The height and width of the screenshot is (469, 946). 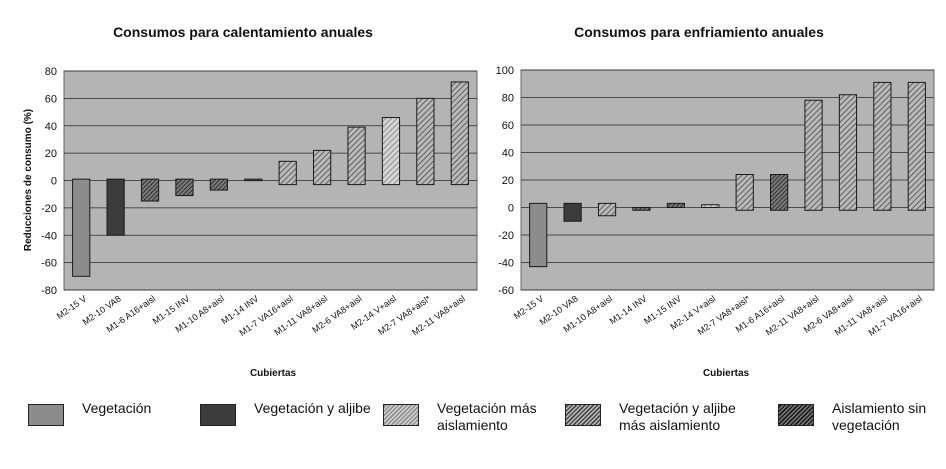 What do you see at coordinates (628, 309) in the screenshot?
I see `category-label: M1-14 INV` at bounding box center [628, 309].